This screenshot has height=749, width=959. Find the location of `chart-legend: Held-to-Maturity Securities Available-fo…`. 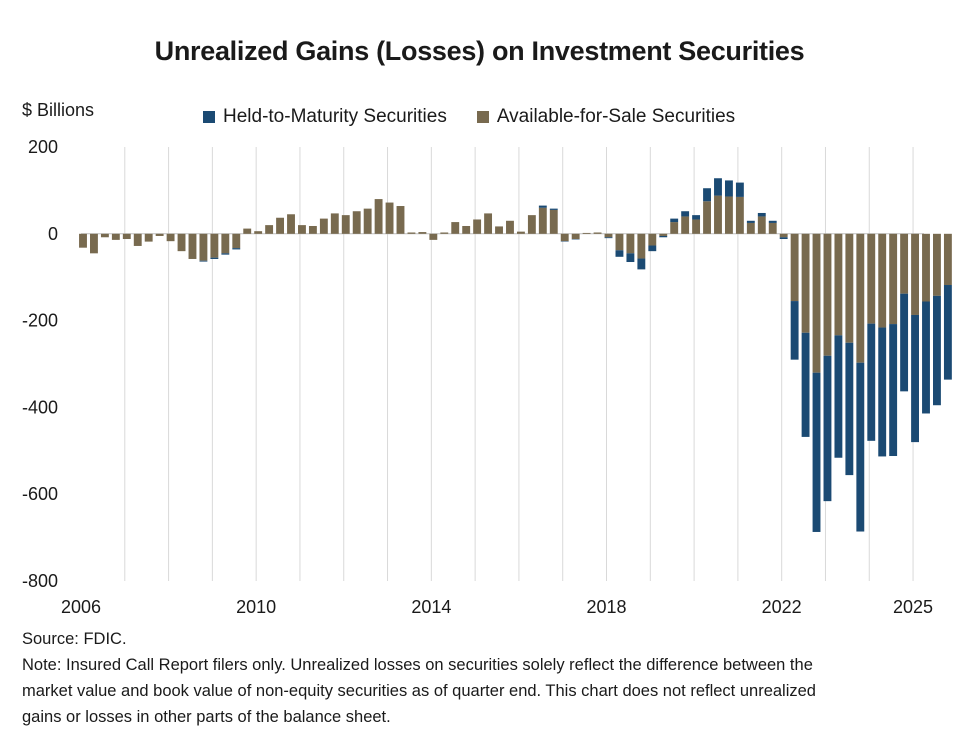

chart-legend: Held-to-Maturity Securities Available-fo… is located at coordinates (484, 117).